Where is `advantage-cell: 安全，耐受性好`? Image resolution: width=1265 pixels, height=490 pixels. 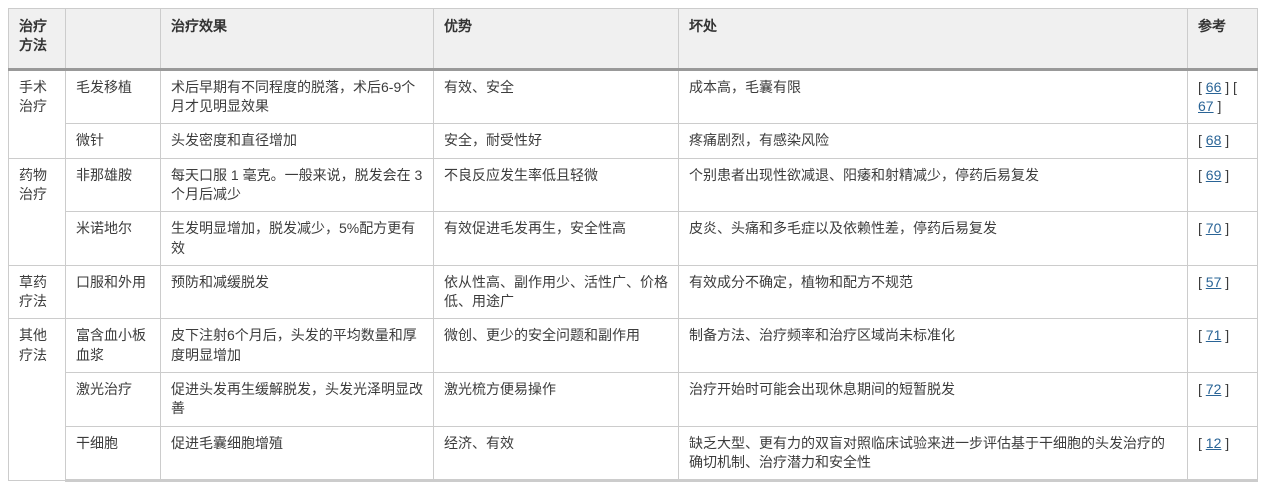 advantage-cell: 安全，耐受性好 is located at coordinates (556, 141).